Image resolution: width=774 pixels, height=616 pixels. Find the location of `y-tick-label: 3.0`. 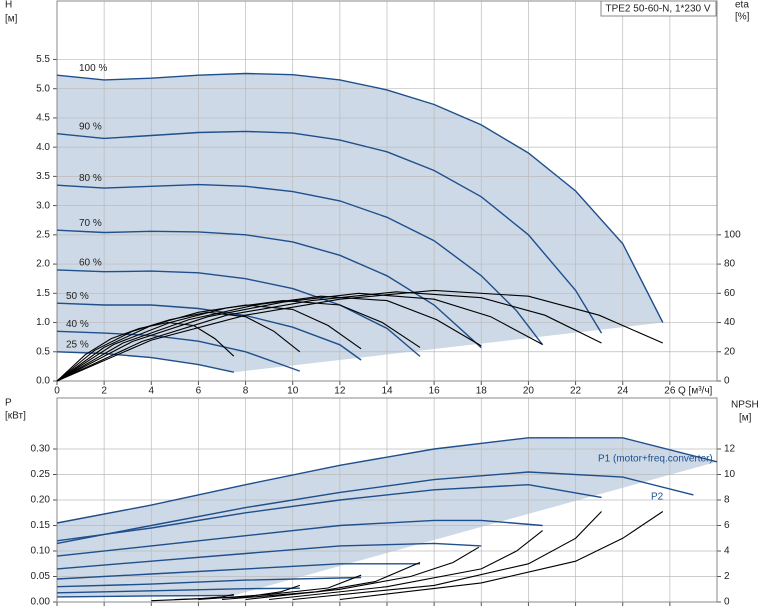

y-tick-label: 3.0 is located at coordinates (43, 205).